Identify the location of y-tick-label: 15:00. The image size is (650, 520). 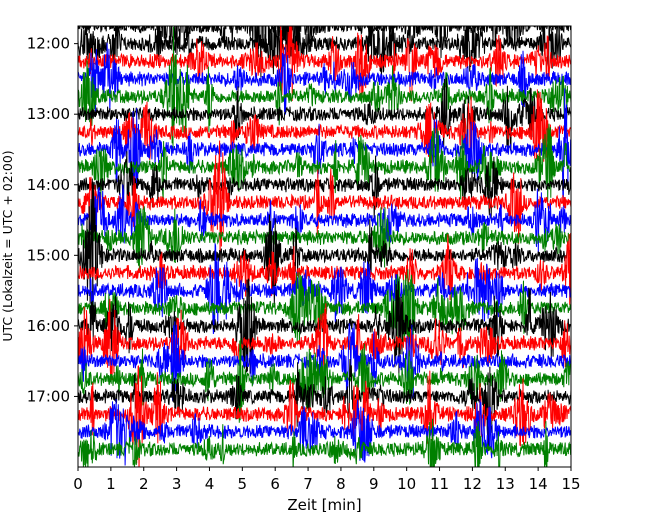
(48, 255).